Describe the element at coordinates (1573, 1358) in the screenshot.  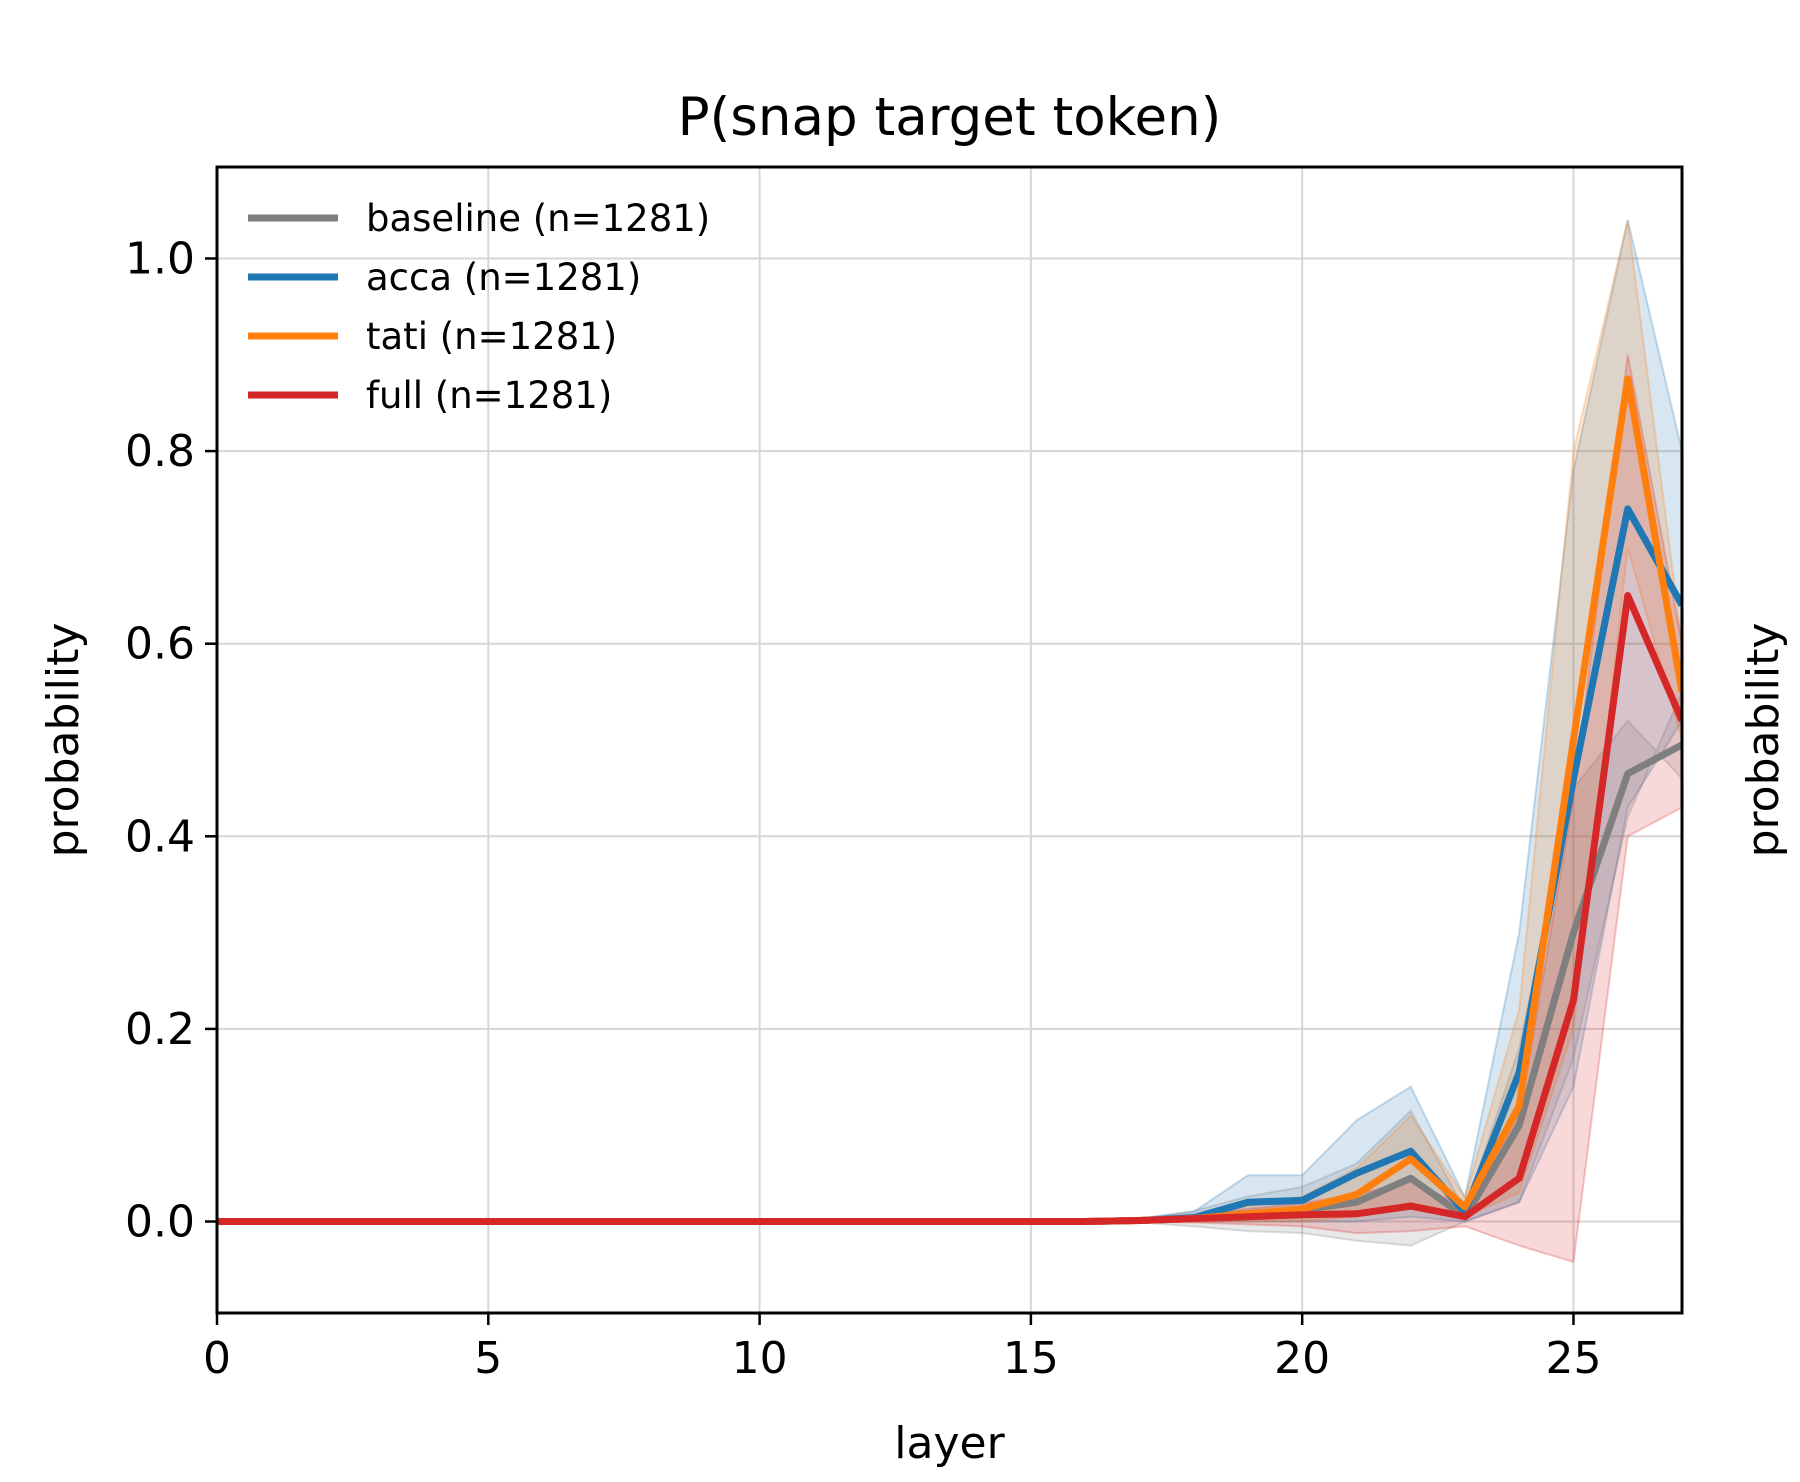
I see `x-tick-label: 25` at that location.